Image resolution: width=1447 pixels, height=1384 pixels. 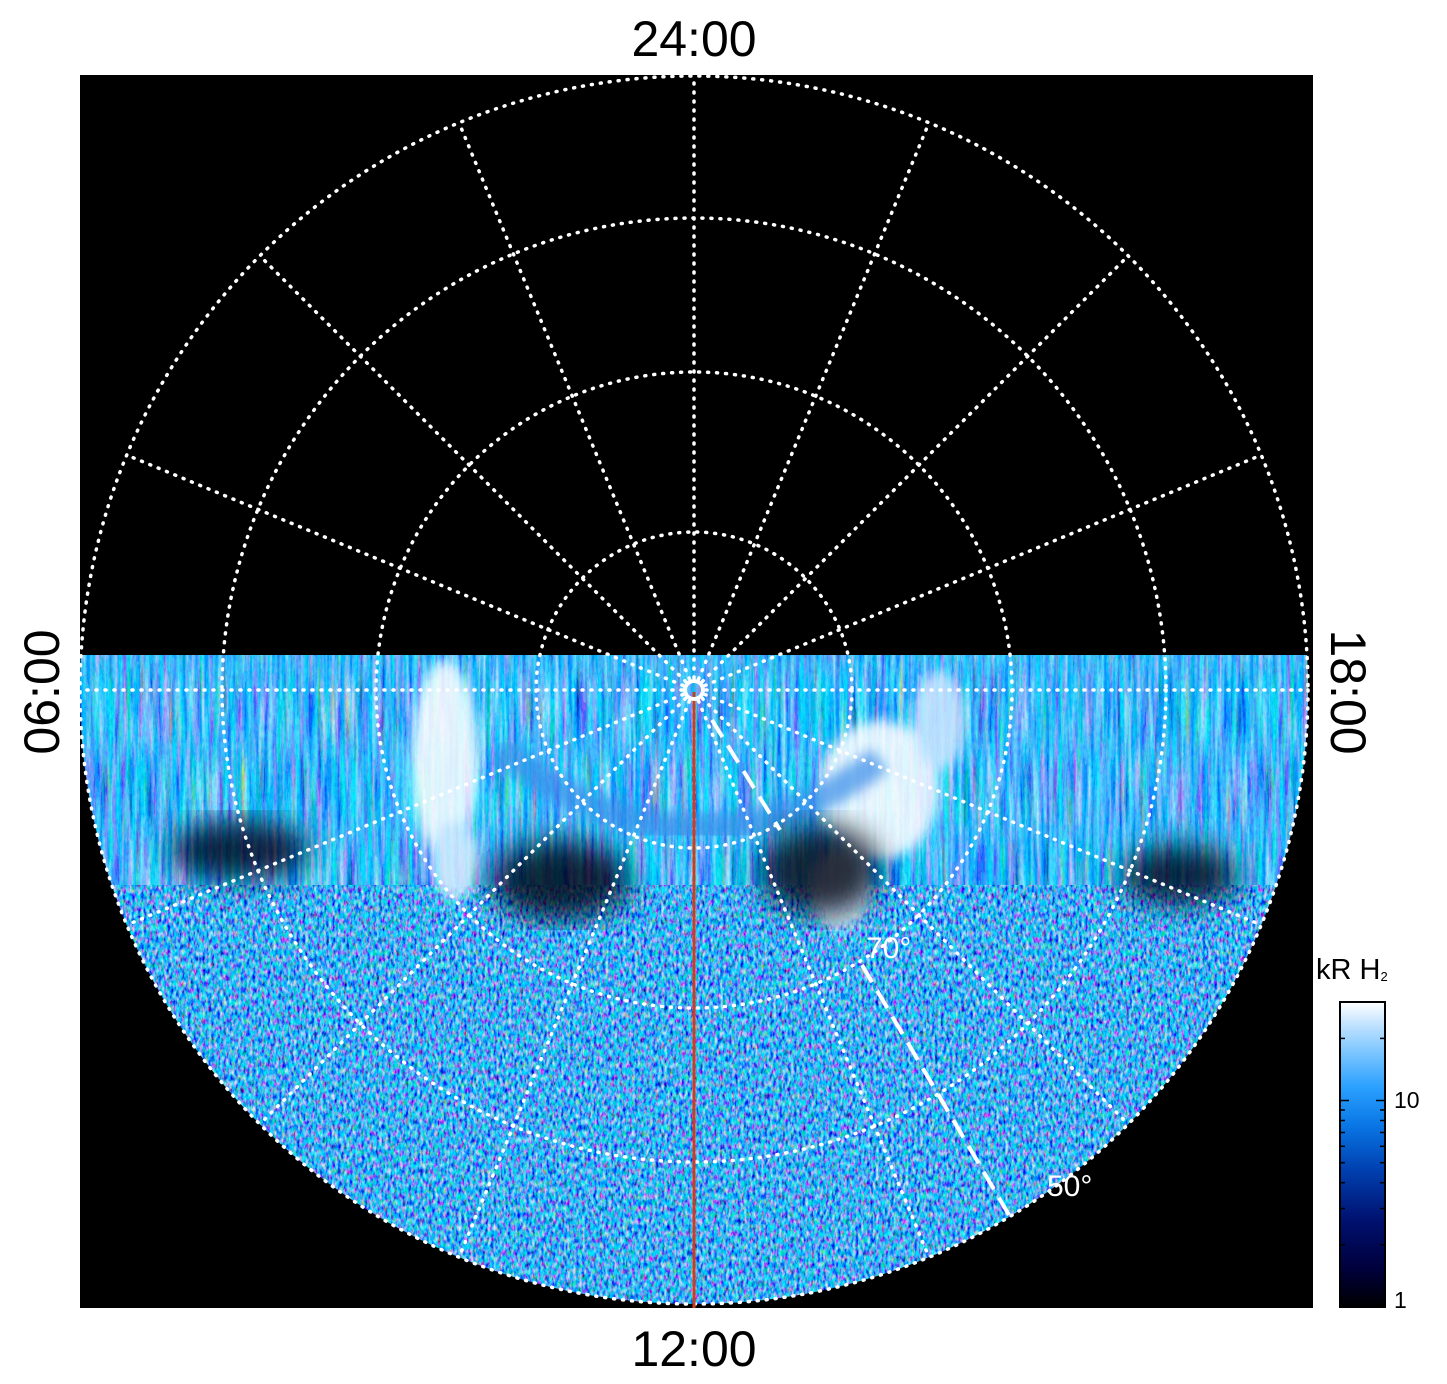 What do you see at coordinates (694, 39) in the screenshot?
I see `local-time-label-top: 24:00` at bounding box center [694, 39].